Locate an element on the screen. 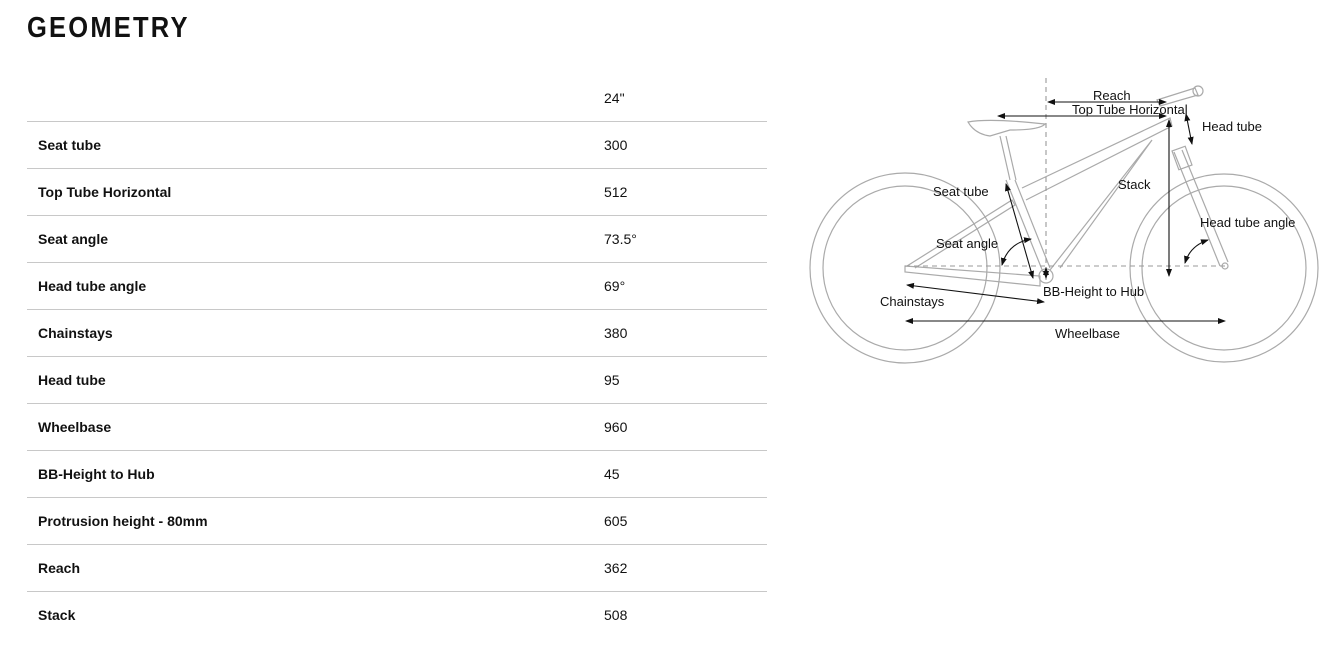 Image resolution: width=1342 pixels, height=664 pixels. row-value: 960 is located at coordinates (616, 427).